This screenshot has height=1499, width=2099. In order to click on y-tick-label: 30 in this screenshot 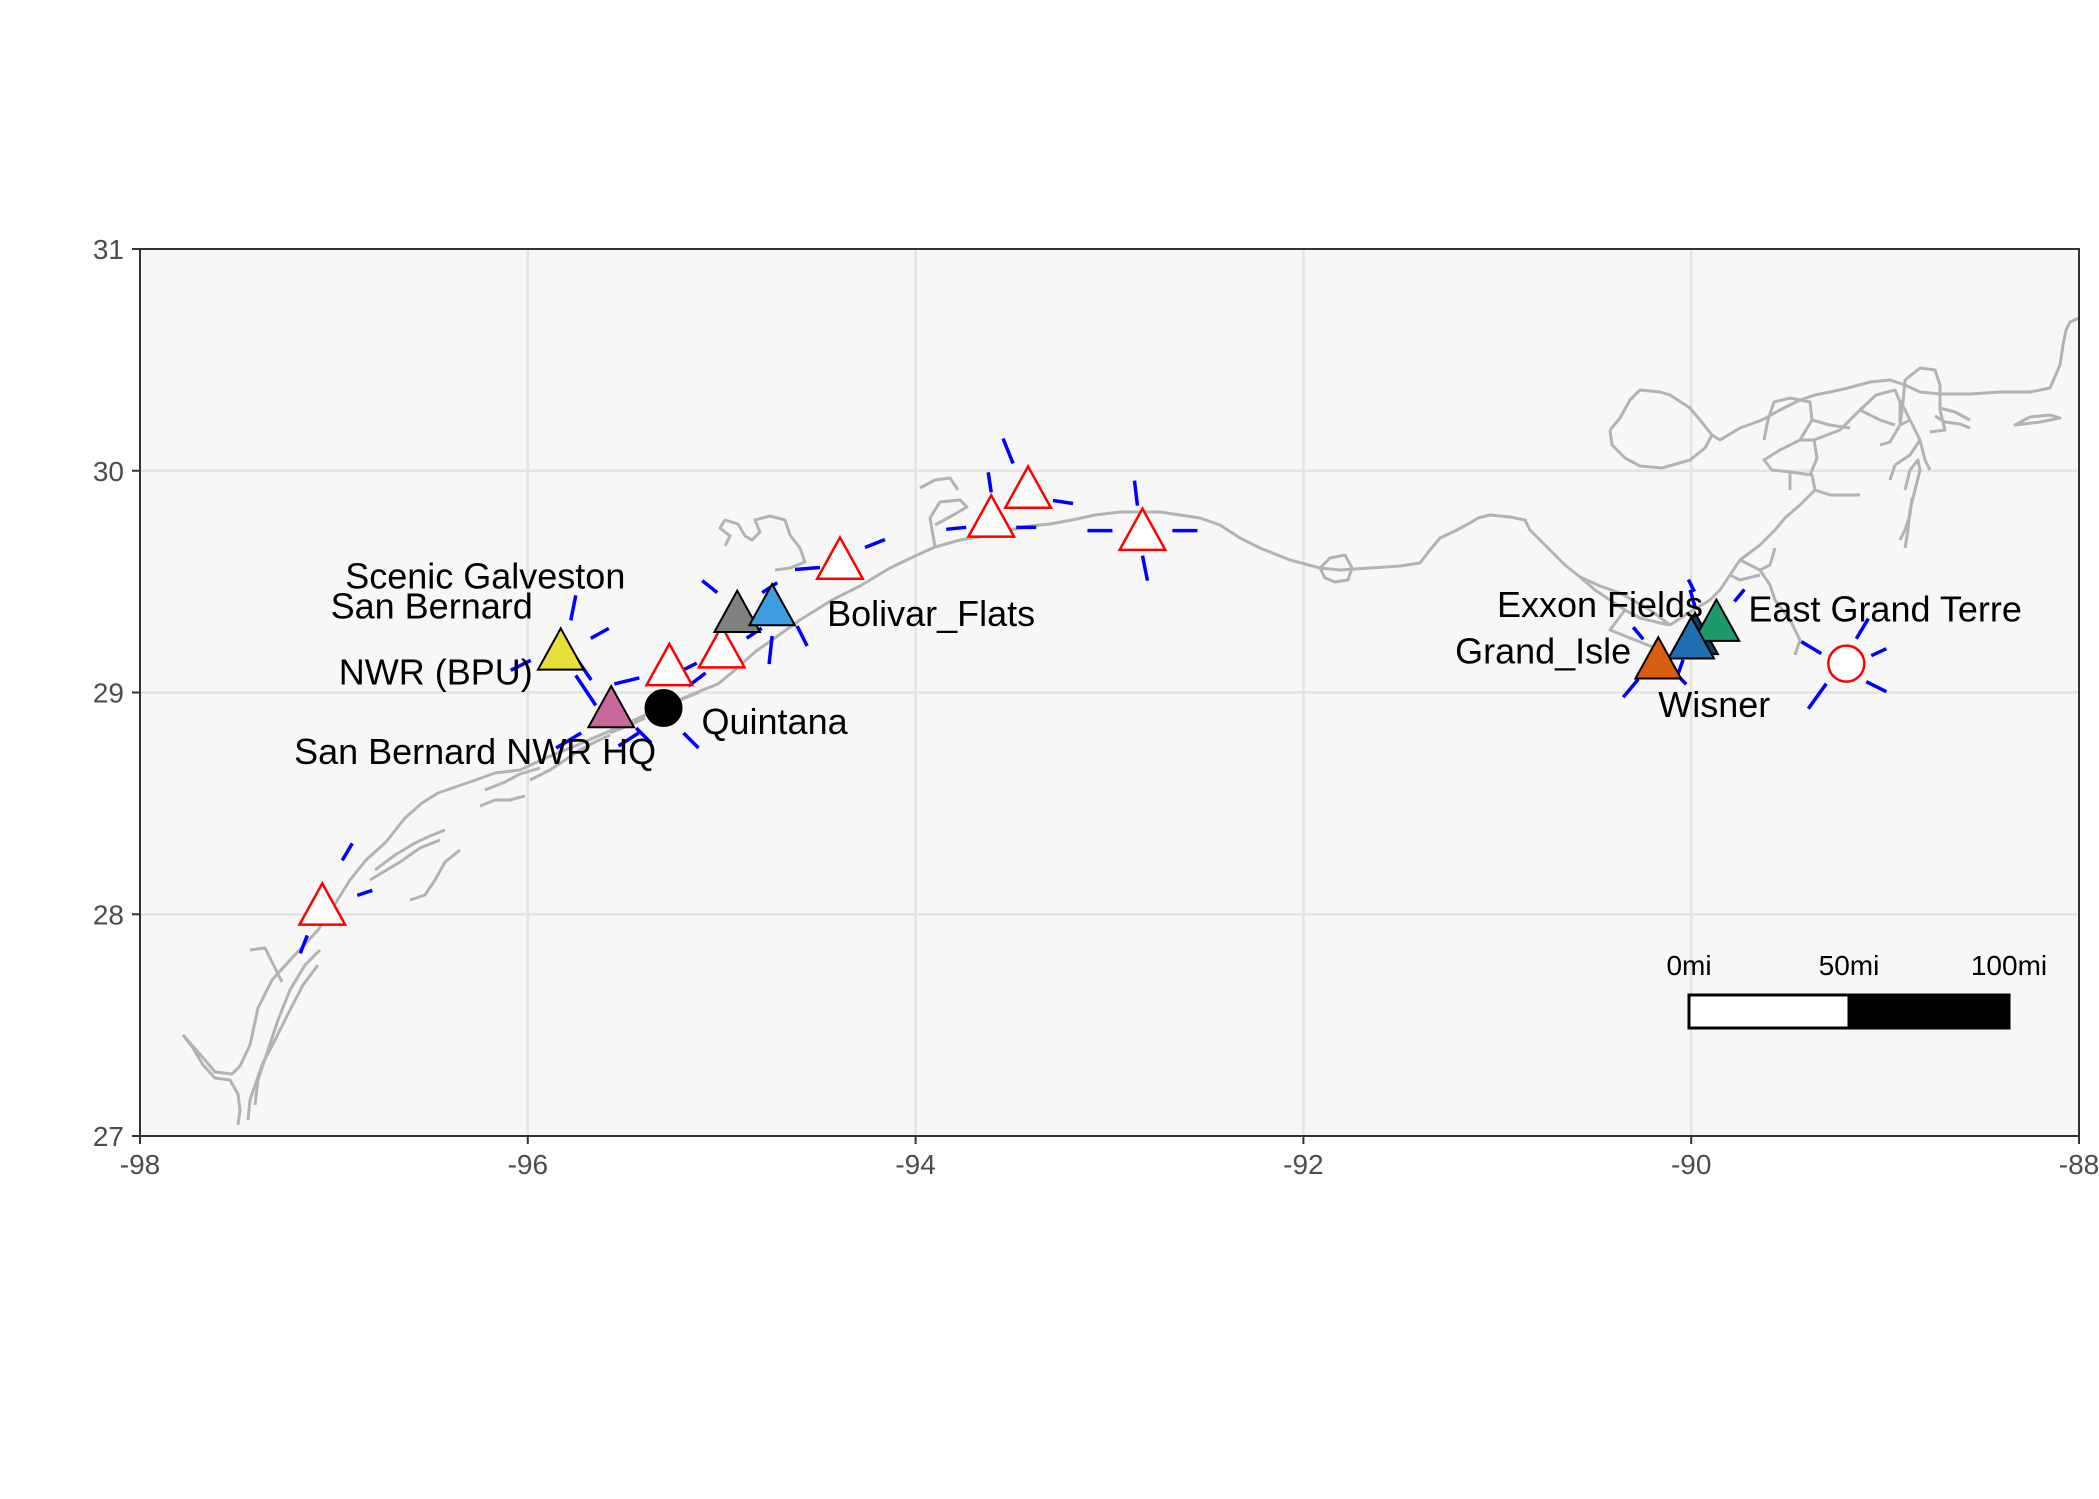, I will do `click(108, 471)`.